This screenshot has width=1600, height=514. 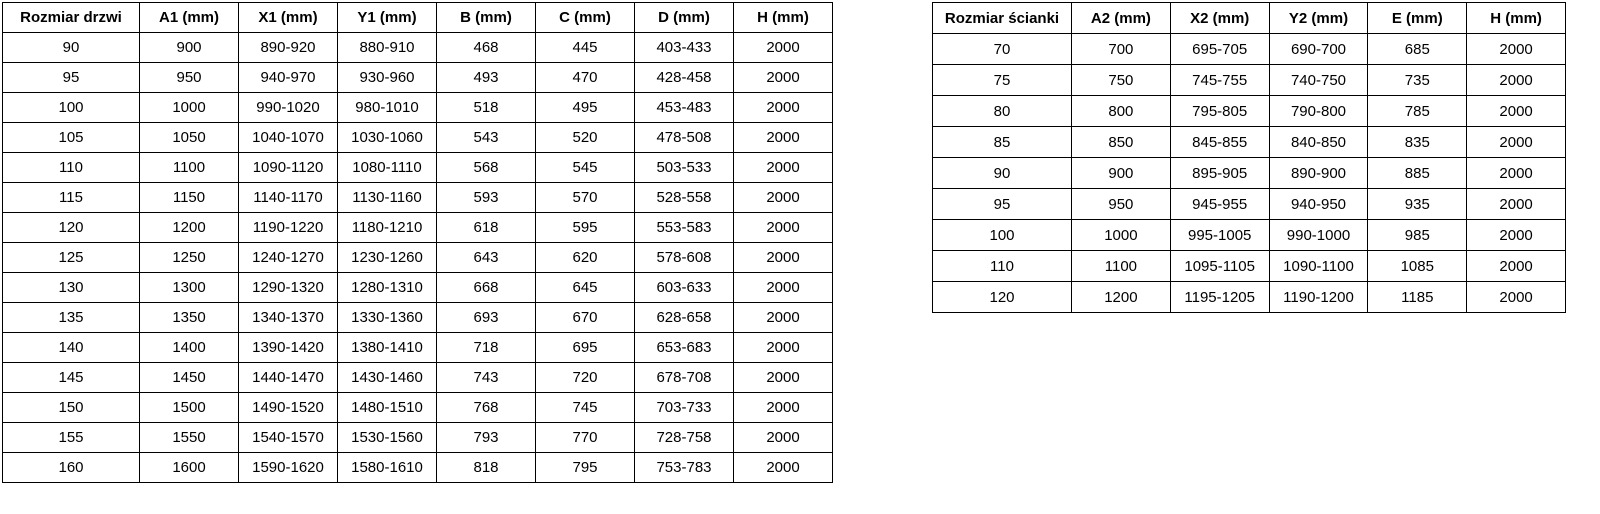 I want to click on cell: 1380-1410, so click(x=387, y=347).